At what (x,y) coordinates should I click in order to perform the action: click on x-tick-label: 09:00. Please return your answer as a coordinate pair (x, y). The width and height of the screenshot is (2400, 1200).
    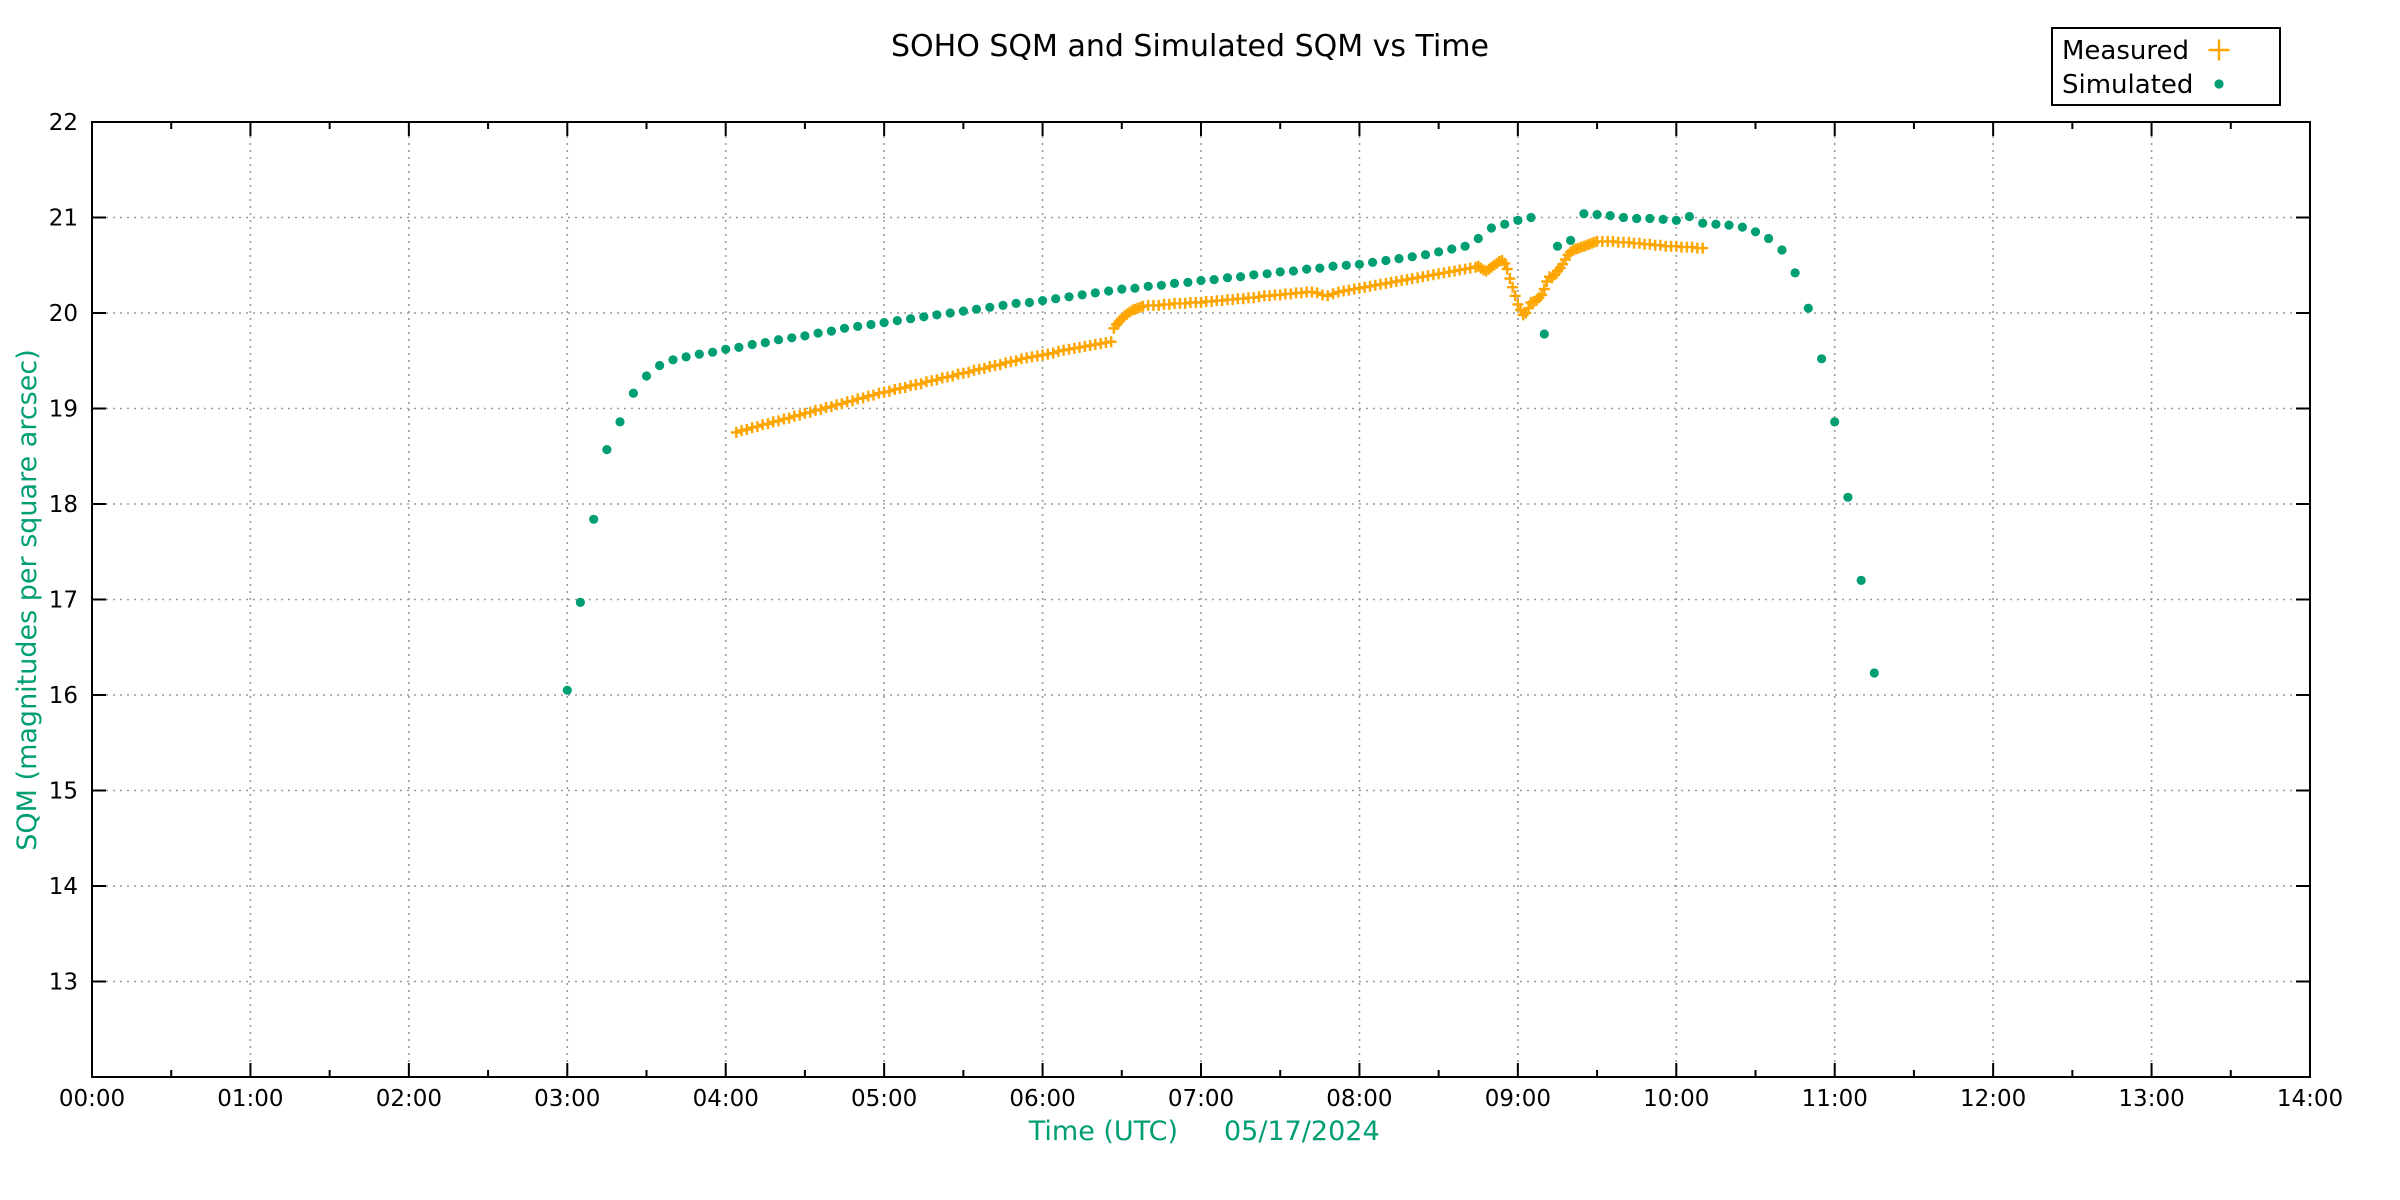
    Looking at the image, I should click on (1518, 1099).